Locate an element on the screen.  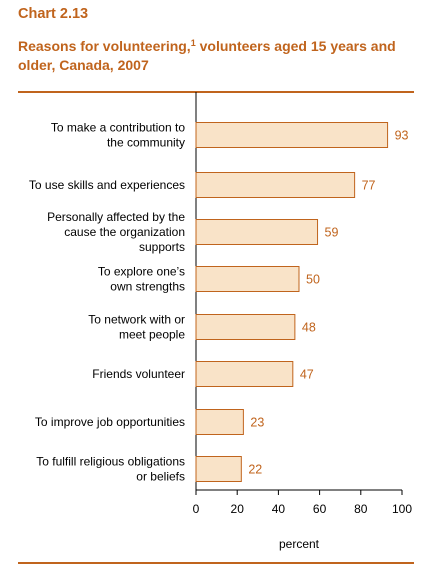
x-tick-label: 40 is located at coordinates (279, 509).